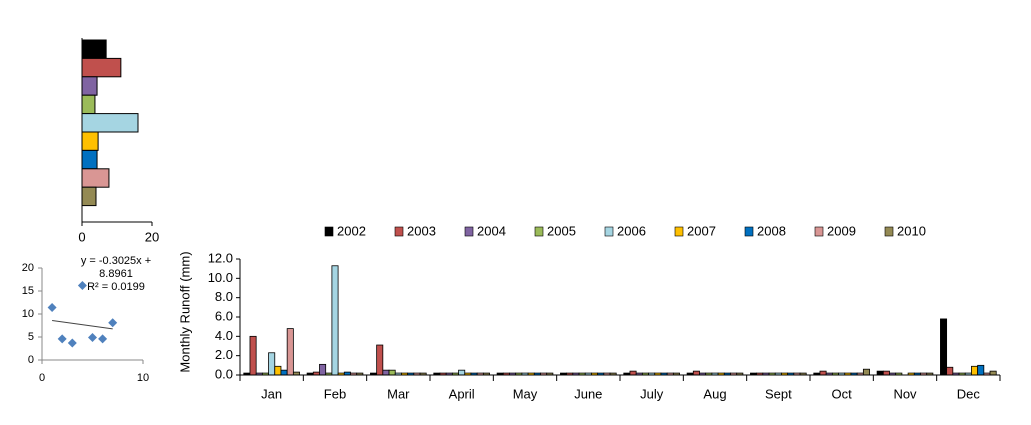 The image size is (1031, 425). What do you see at coordinates (701, 230) in the screenshot?
I see `legend-label: 2007` at bounding box center [701, 230].